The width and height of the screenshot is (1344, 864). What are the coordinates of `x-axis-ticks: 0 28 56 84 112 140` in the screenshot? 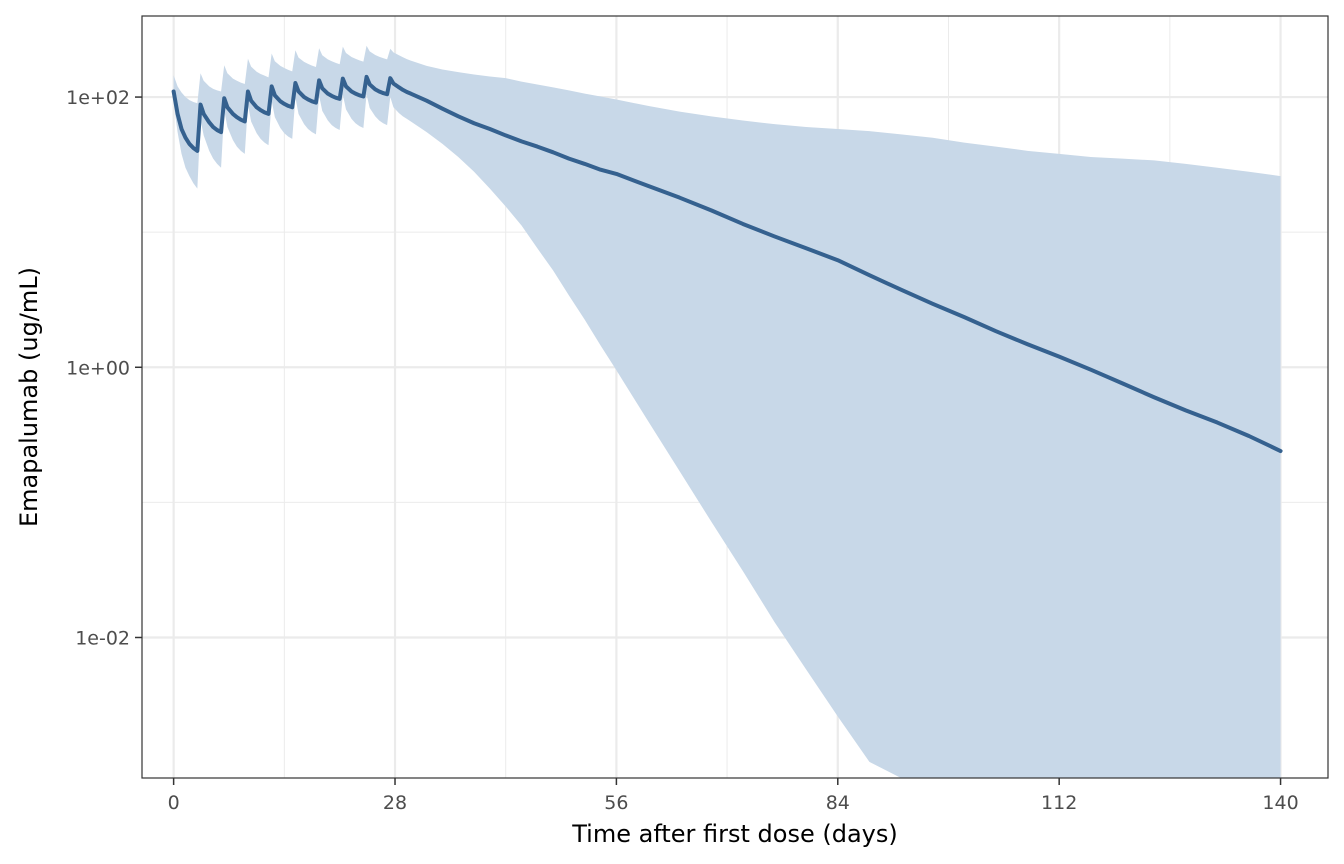 It's located at (733, 796).